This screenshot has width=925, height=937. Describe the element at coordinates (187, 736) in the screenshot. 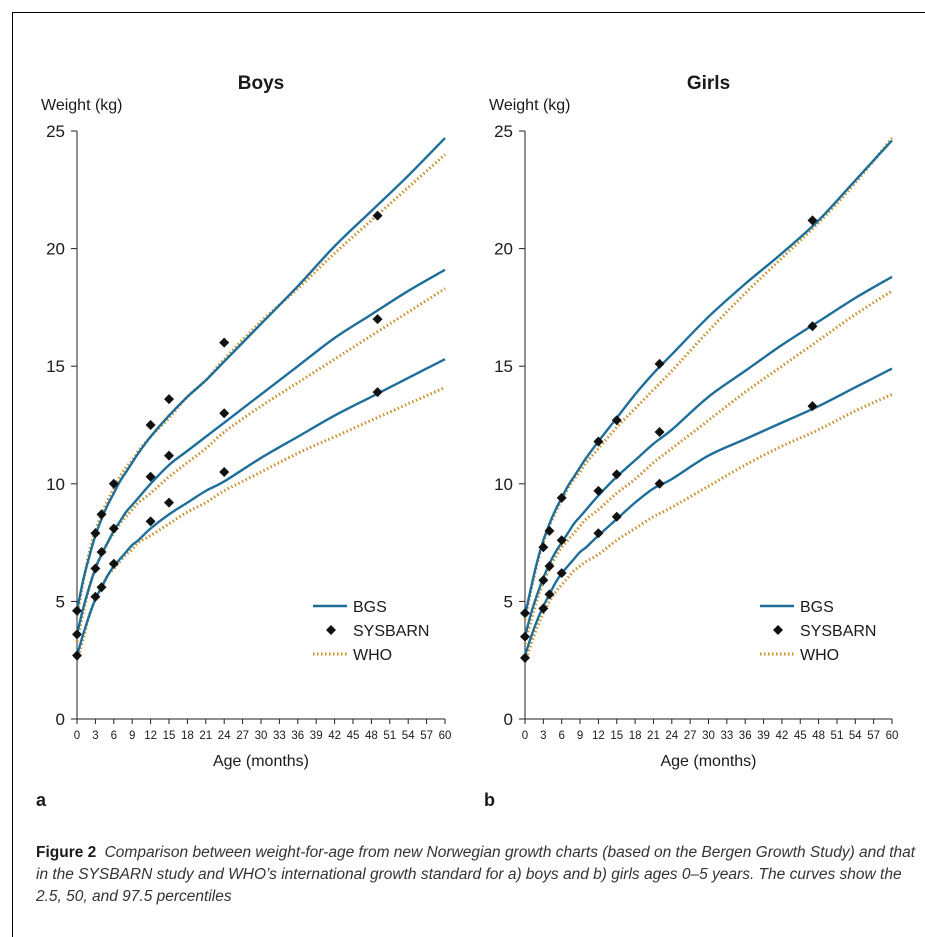

I see `x-tick-label-a: 18` at that location.